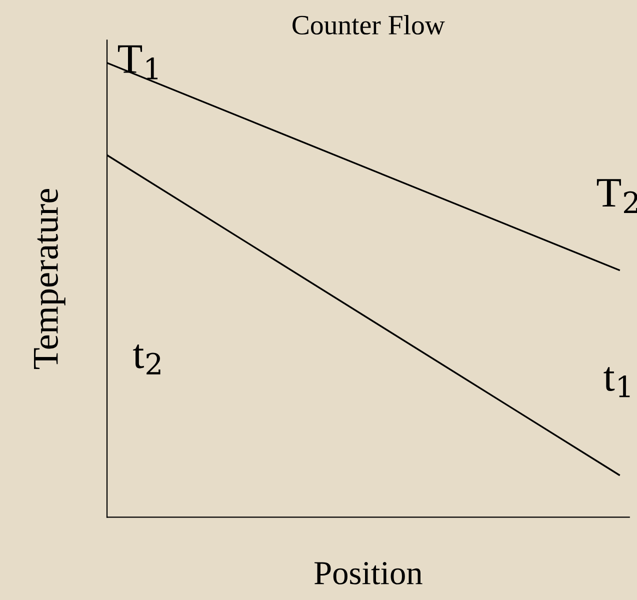  What do you see at coordinates (146, 359) in the screenshot?
I see `annotation: t$_{2}$` at bounding box center [146, 359].